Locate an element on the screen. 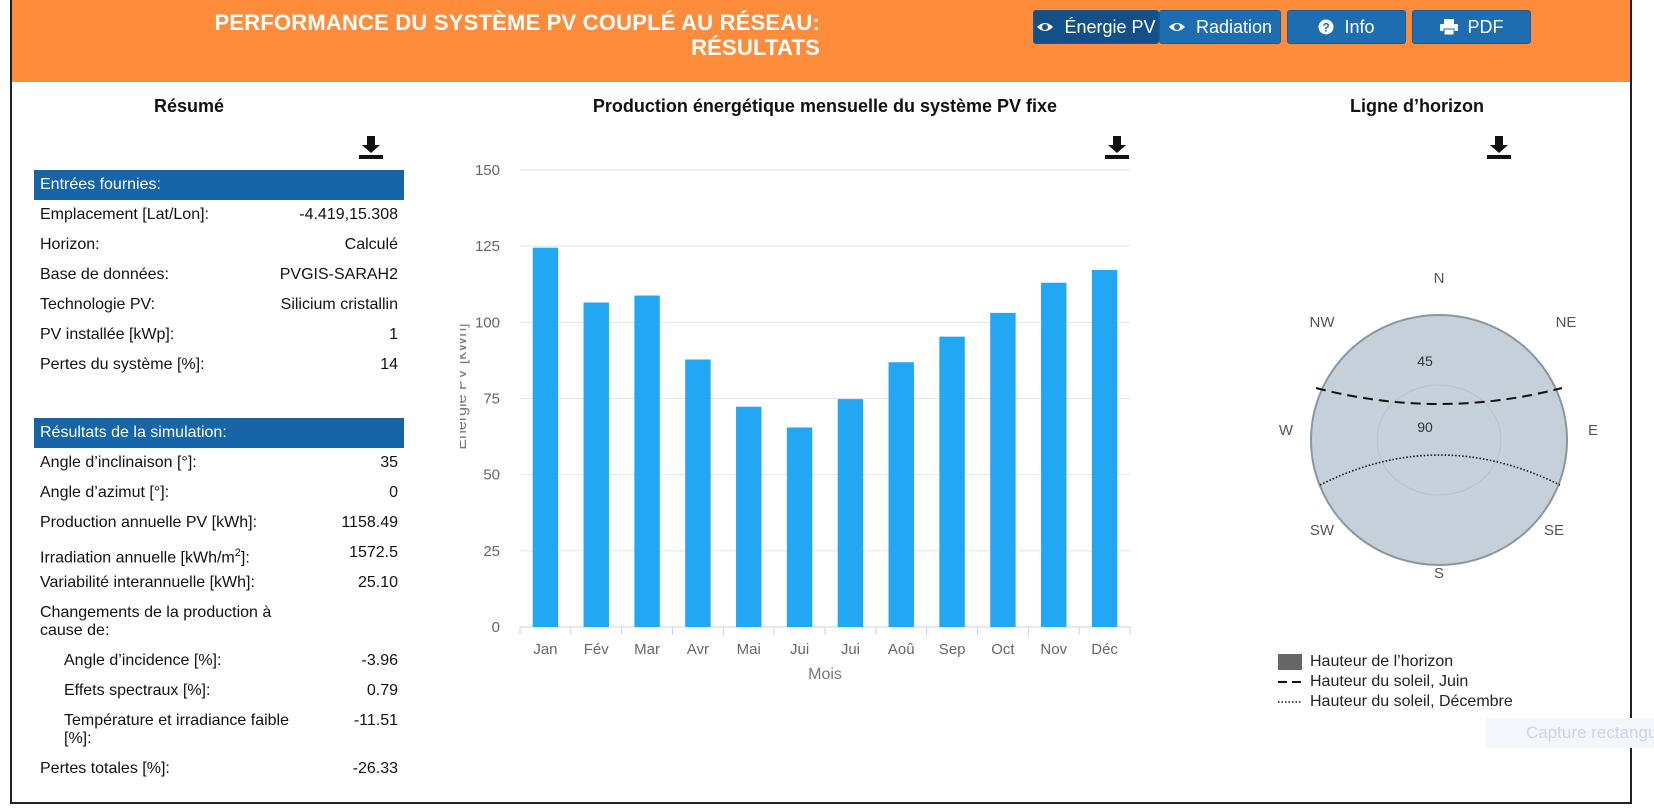 This screenshot has width=1654, height=811. legend-item: Hauteur de l’horizon is located at coordinates (1395, 662).